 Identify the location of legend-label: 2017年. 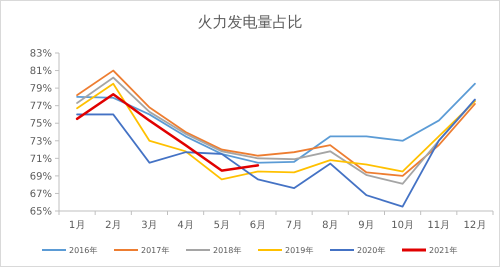
(155, 250).